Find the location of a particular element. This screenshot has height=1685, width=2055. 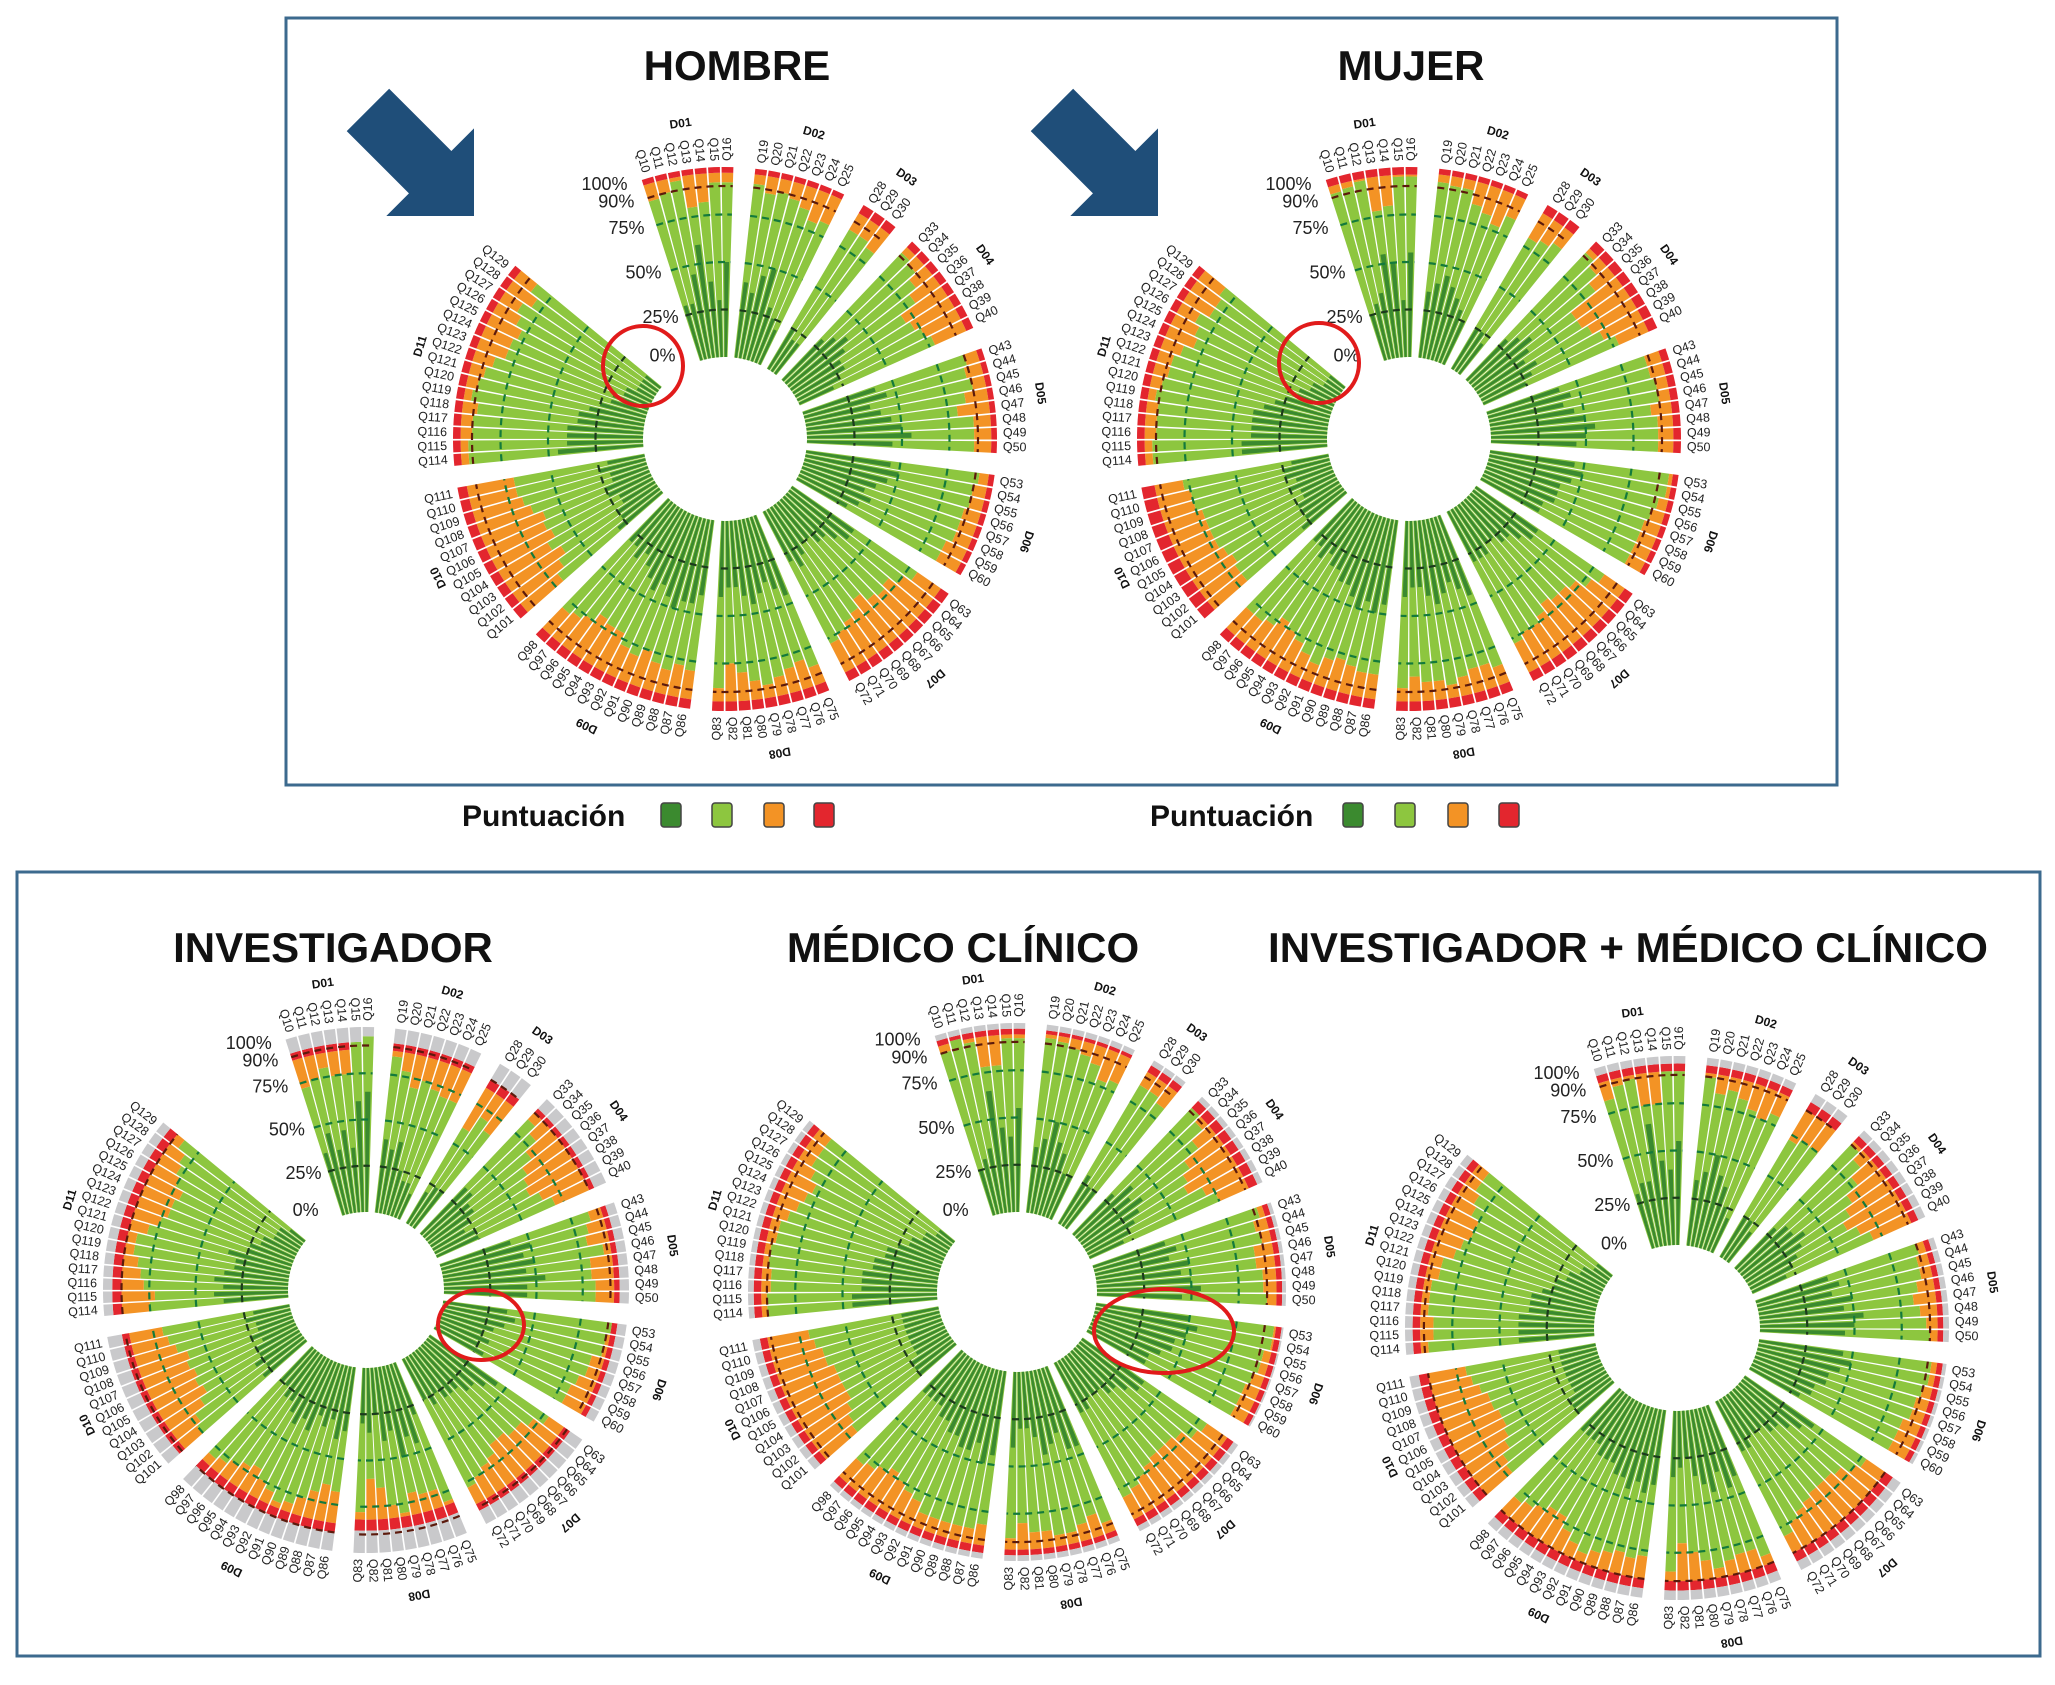

domain-label: D11 is located at coordinates (1104, 345).